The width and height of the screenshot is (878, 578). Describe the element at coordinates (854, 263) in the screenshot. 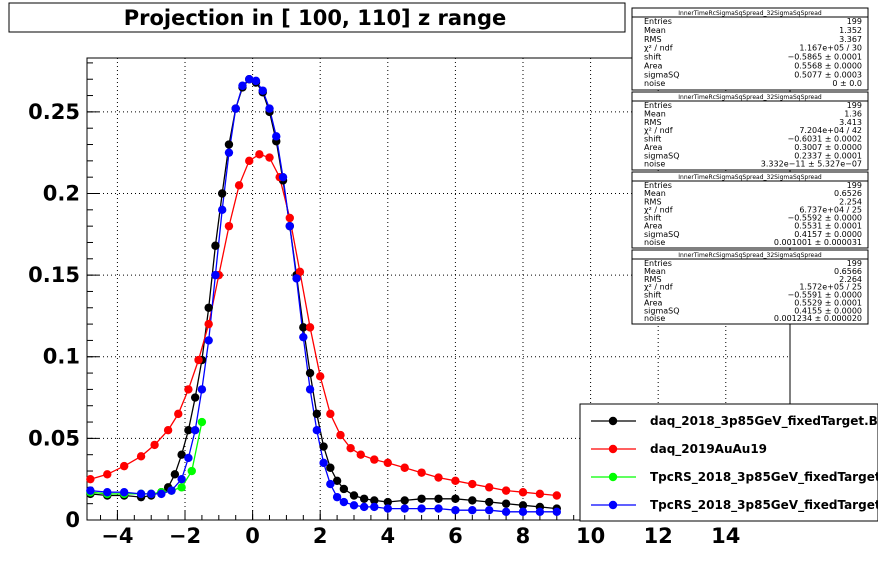

I see `stat-value: 199` at that location.